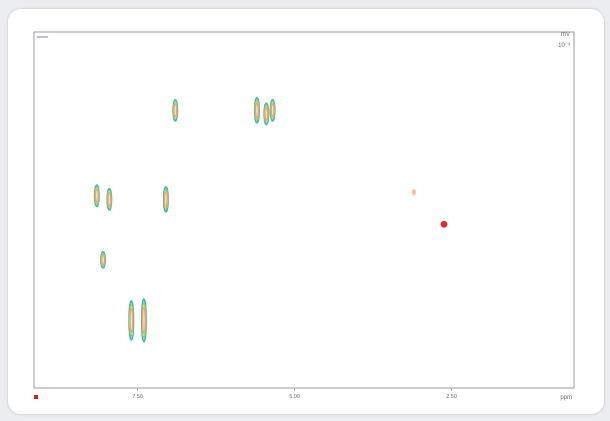 Image resolution: width=610 pixels, height=421 pixels. What do you see at coordinates (563, 46) in the screenshot?
I see `y-scale-label: ·10⁻³` at bounding box center [563, 46].